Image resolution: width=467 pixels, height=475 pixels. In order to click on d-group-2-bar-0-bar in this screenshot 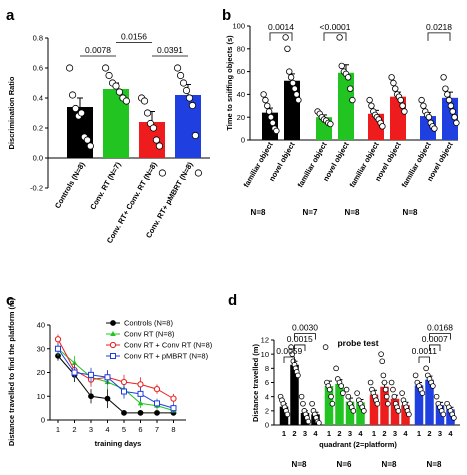, I will do `click(374, 409)`.